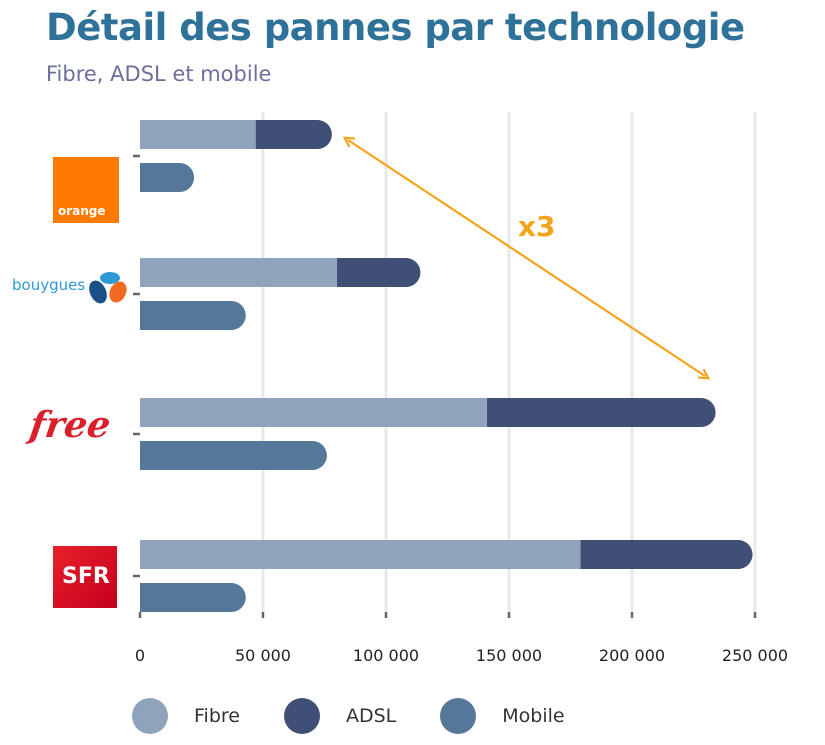 Image resolution: width=825 pixels, height=745 pixels. I want to click on orange-logo: orange, so click(86, 190).